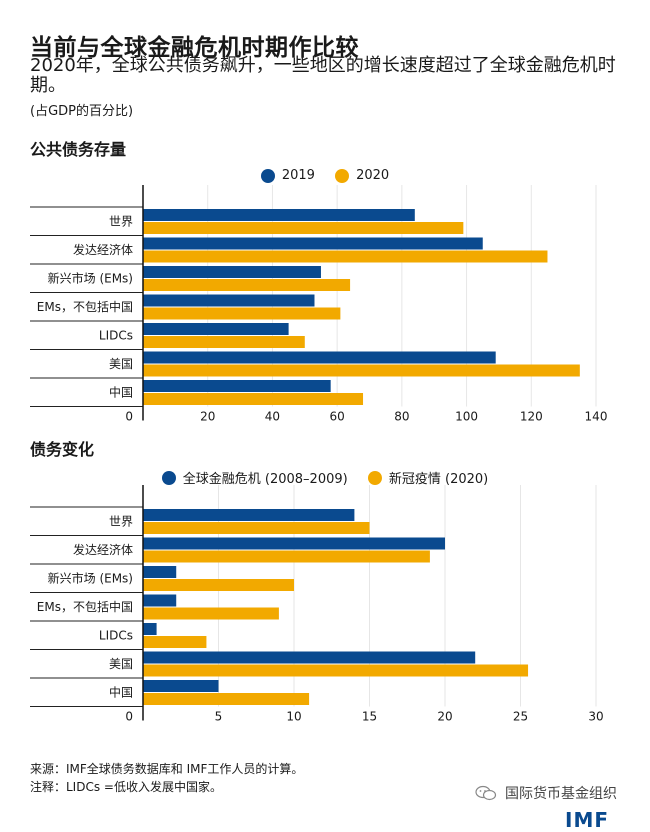  I want to click on legend-item-covid: 新冠疫情 (2020), so click(428, 477).